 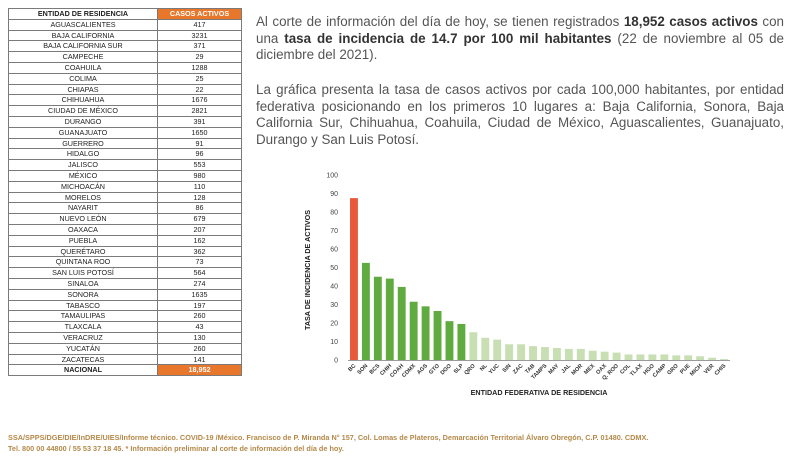 What do you see at coordinates (199, 283) in the screenshot?
I see `cases-cell: 274` at bounding box center [199, 283].